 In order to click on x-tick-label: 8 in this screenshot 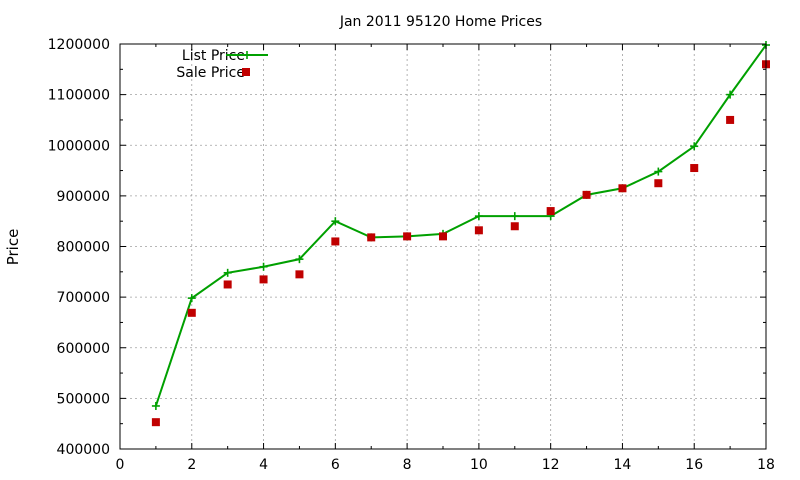, I will do `click(407, 465)`.